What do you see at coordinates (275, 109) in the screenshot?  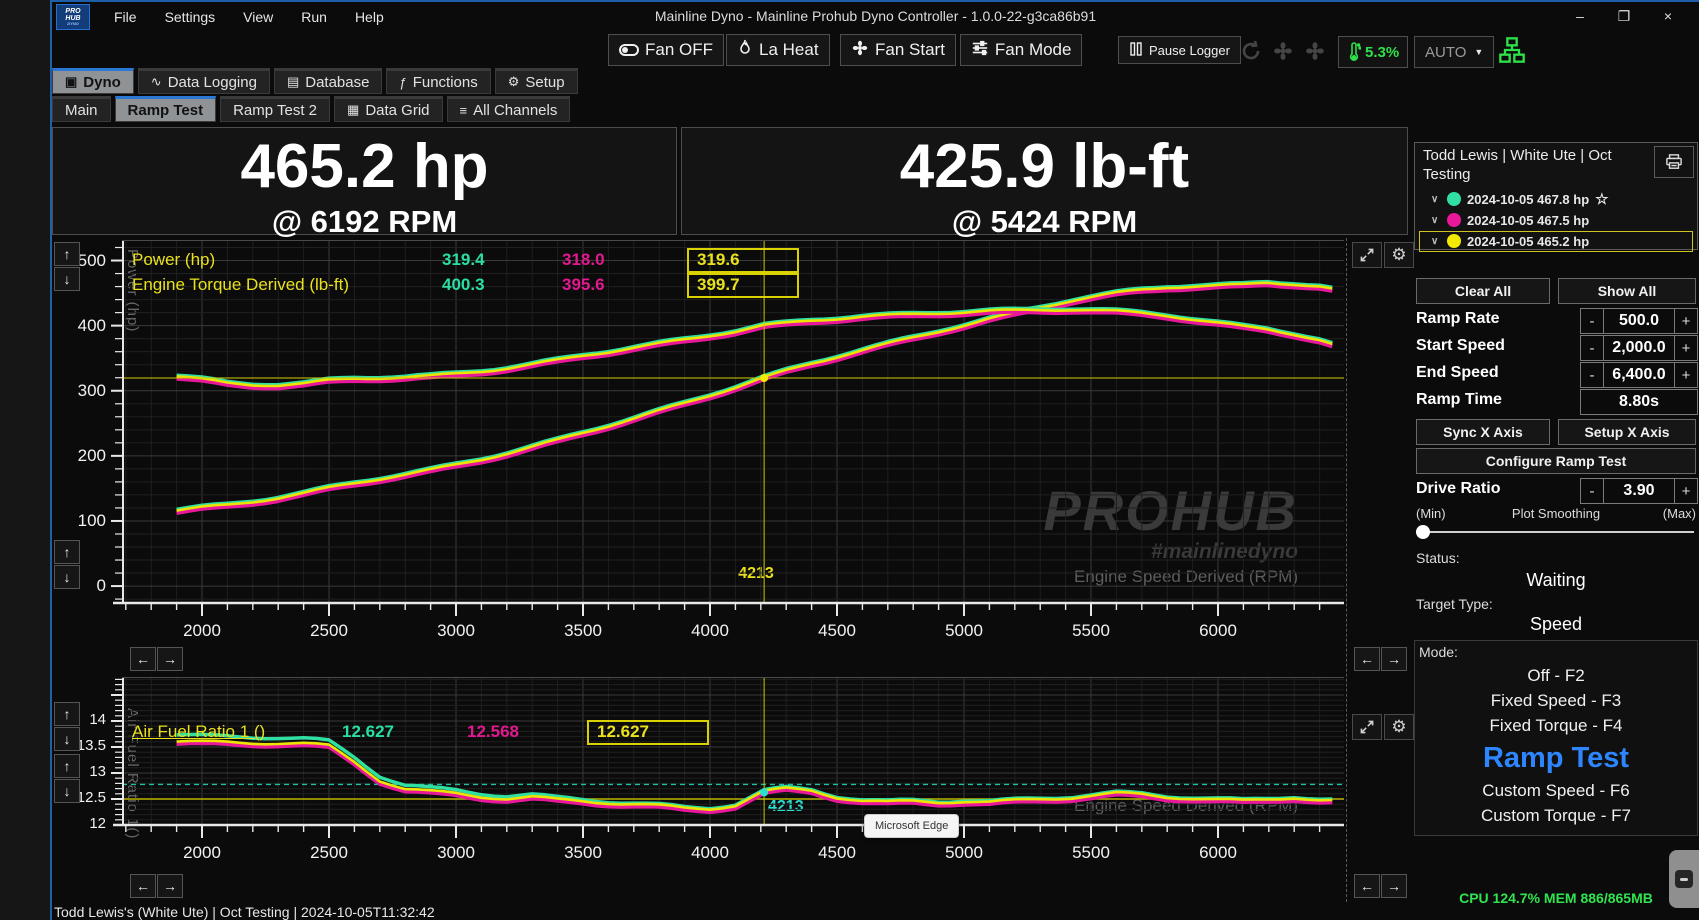 I see `subtab-ramp-test-2: Ramp Test 2` at bounding box center [275, 109].